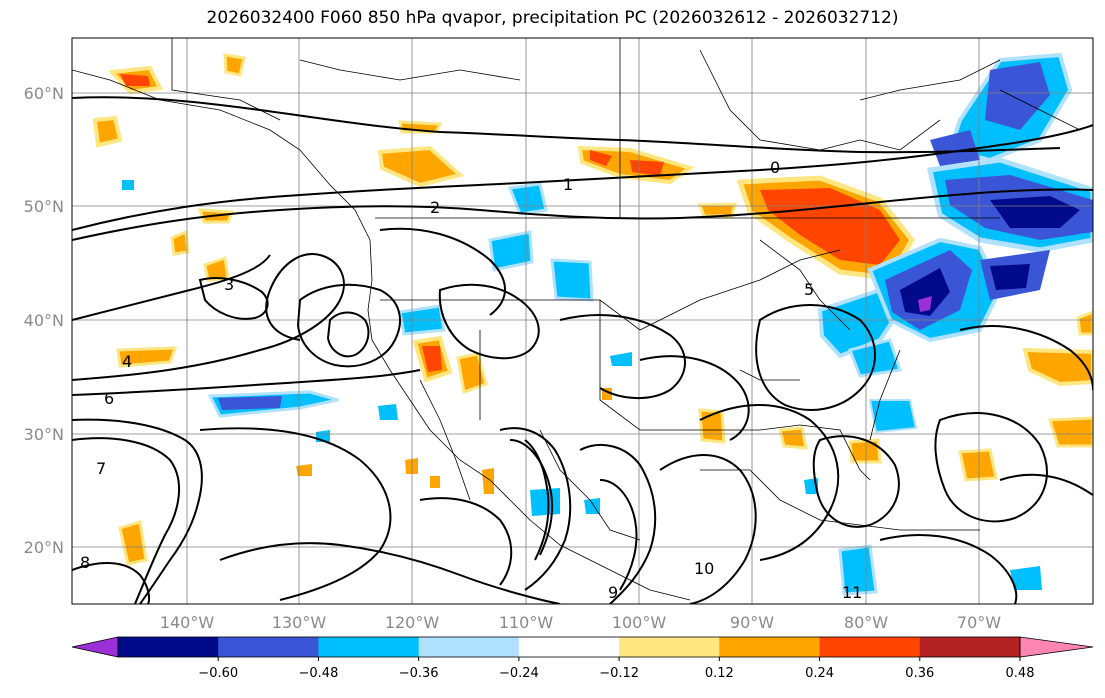  I want to click on contour-label: 1, so click(568, 184).